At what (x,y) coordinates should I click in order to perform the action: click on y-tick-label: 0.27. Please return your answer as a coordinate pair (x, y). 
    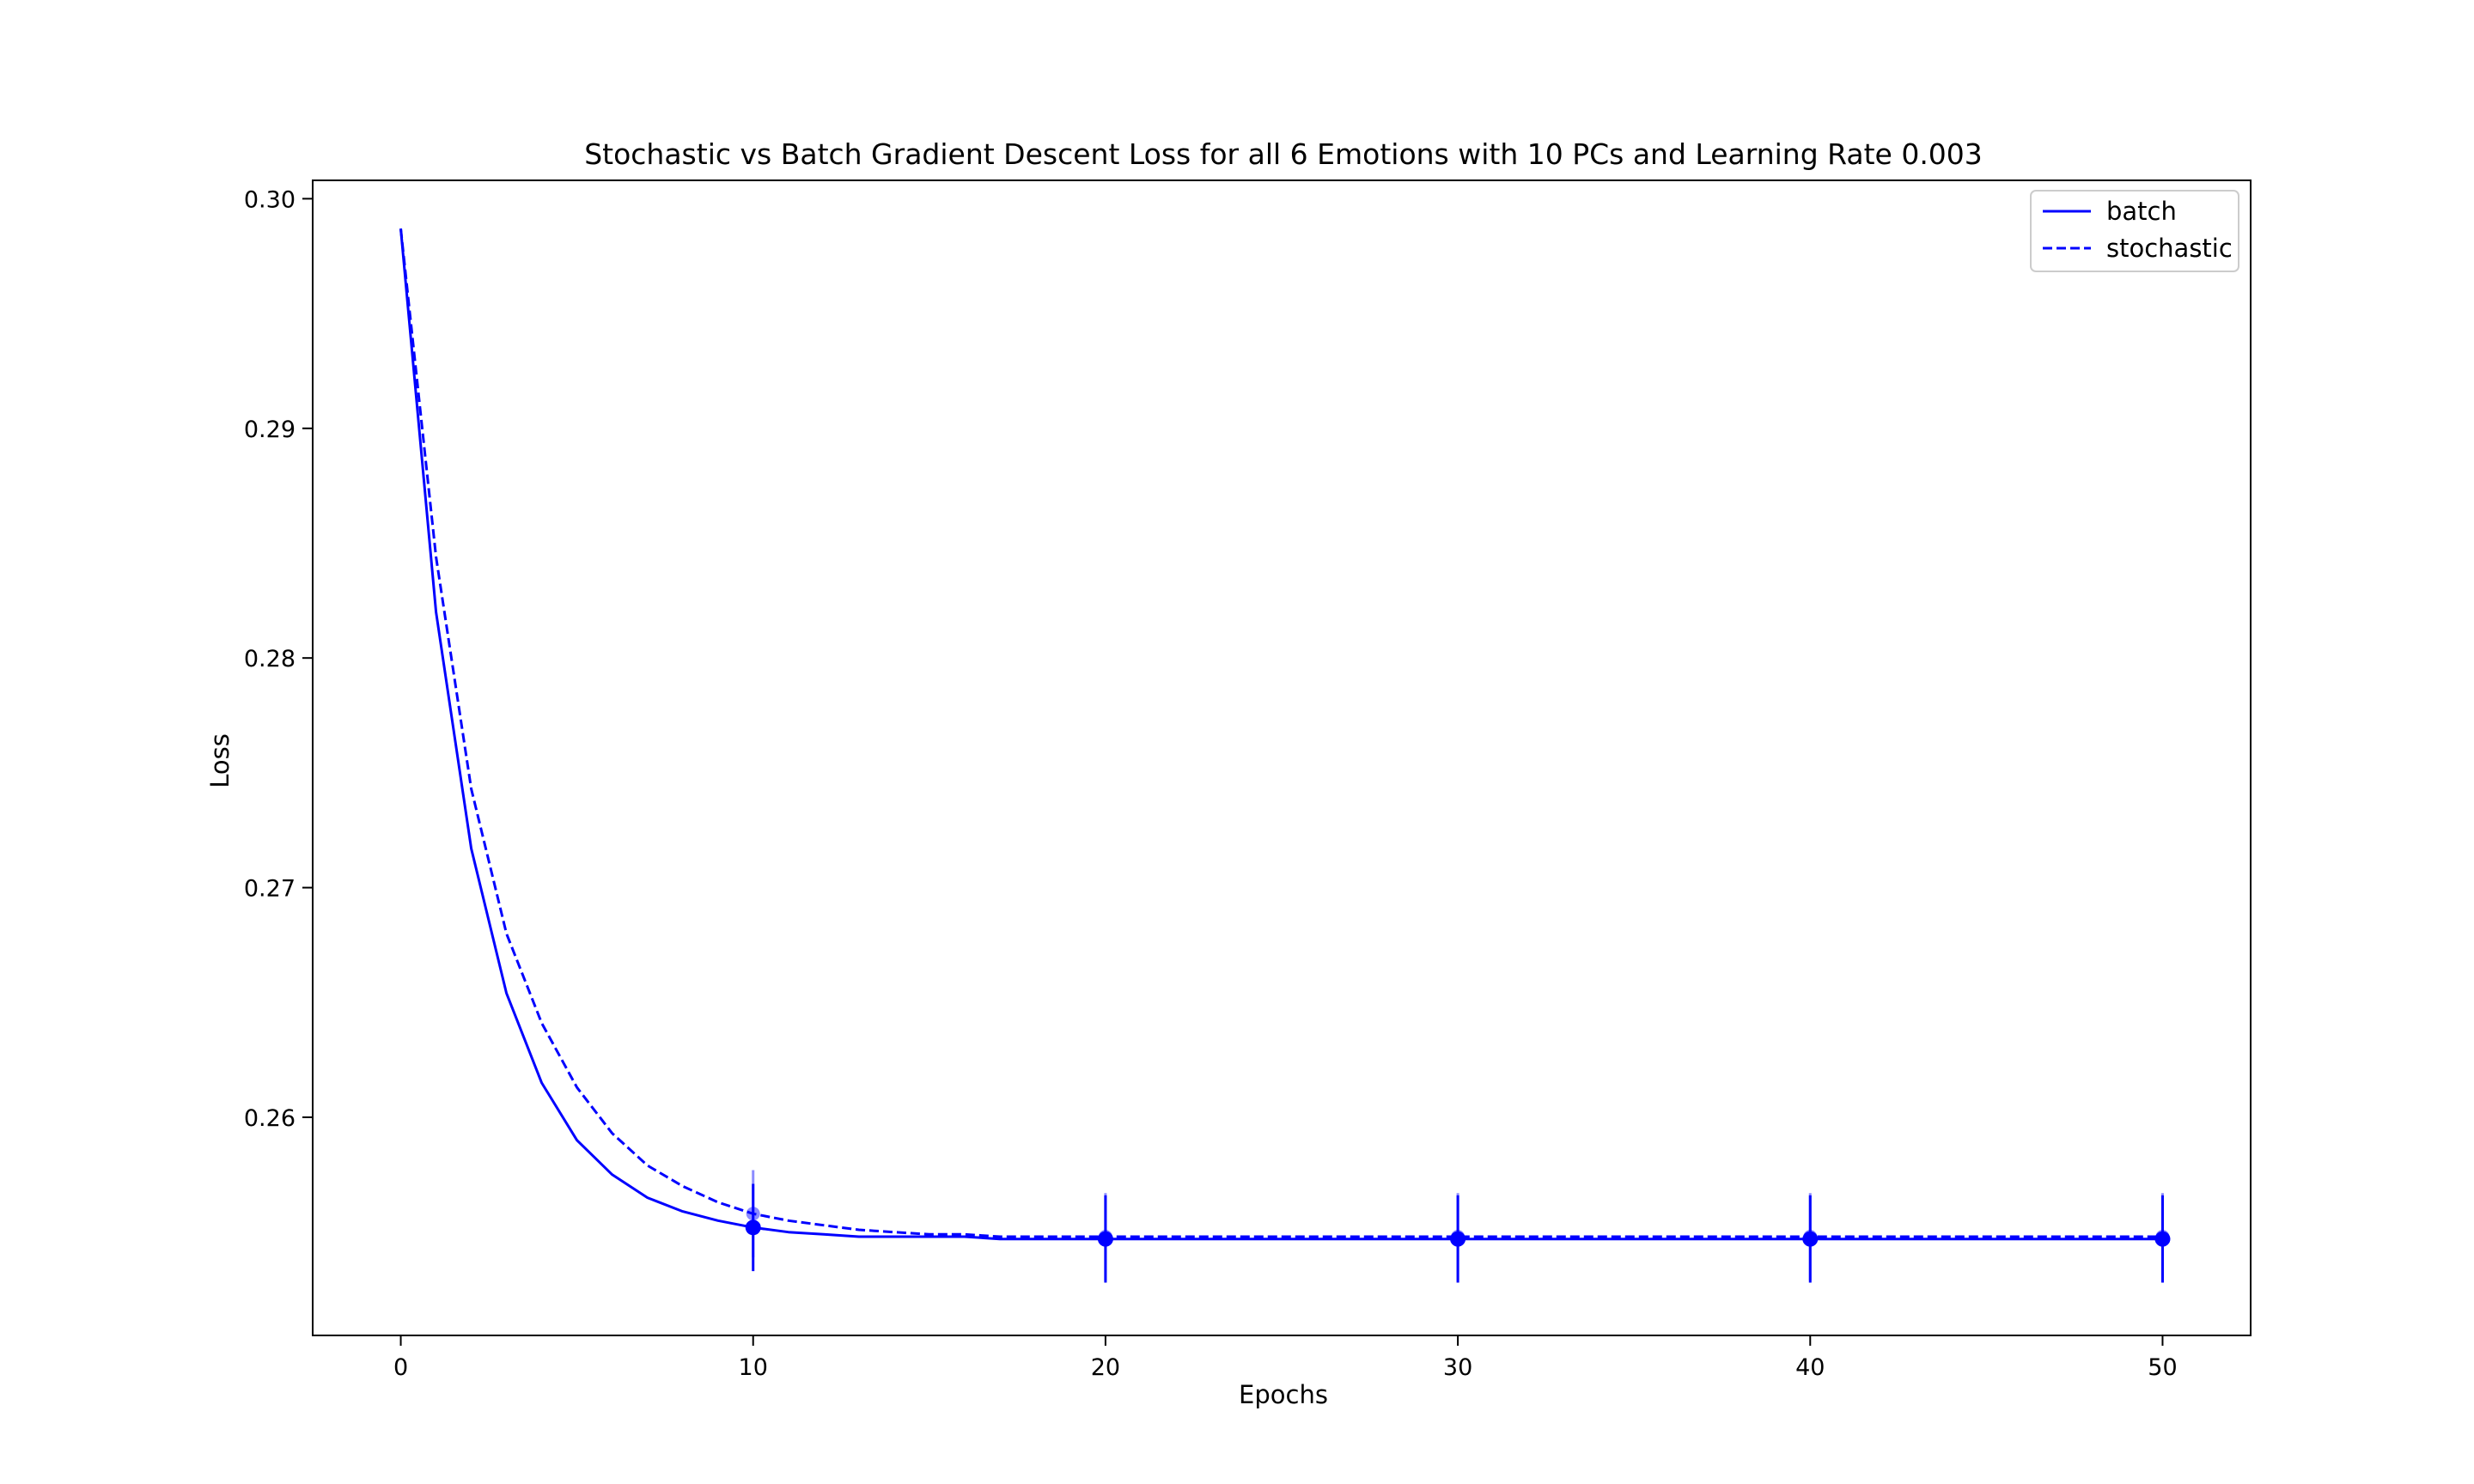
    Looking at the image, I should click on (270, 889).